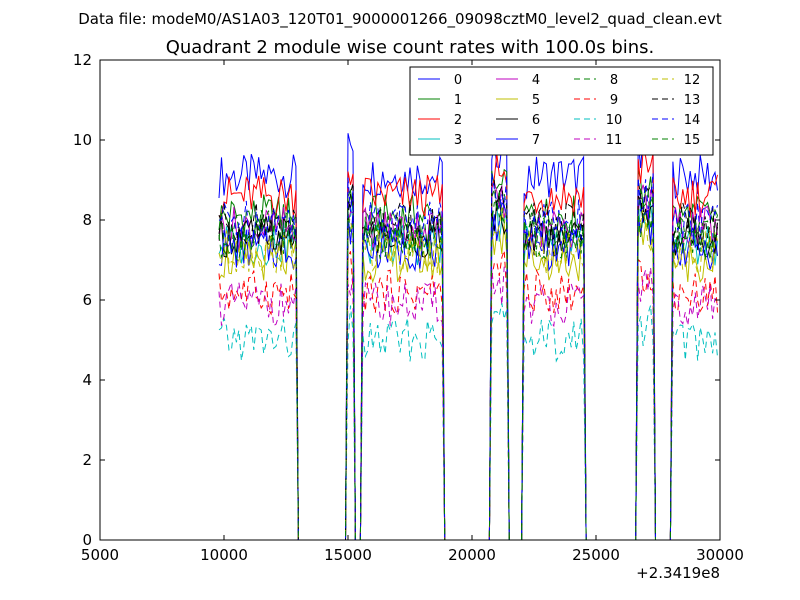 Image resolution: width=800 pixels, height=600 pixels. What do you see at coordinates (720, 555) in the screenshot?
I see `x-tick-label: 30000` at bounding box center [720, 555].